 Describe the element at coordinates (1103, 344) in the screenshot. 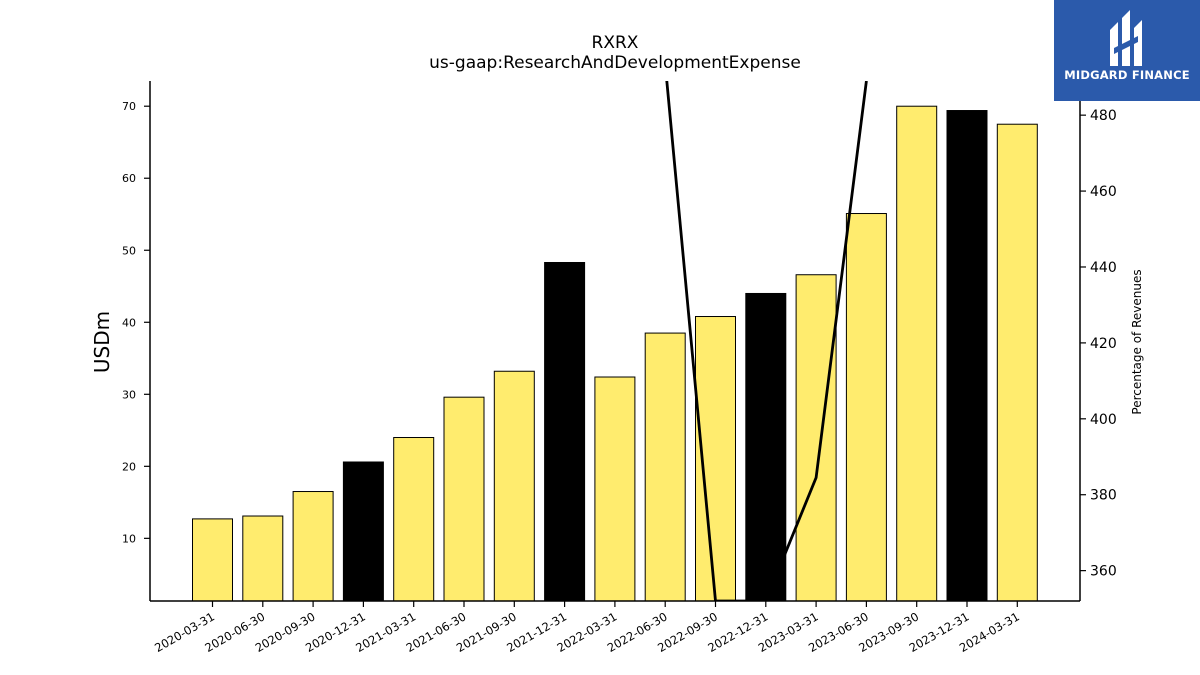

I see `y2-tick-label-420: 420` at that location.